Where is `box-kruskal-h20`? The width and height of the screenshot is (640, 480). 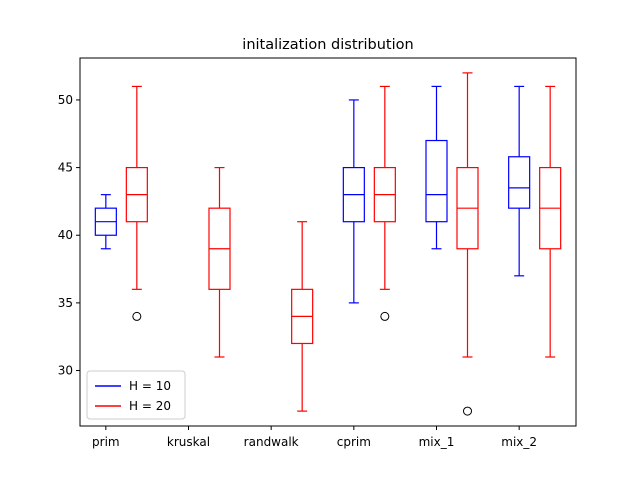
box-kruskal-h20 is located at coordinates (219, 262).